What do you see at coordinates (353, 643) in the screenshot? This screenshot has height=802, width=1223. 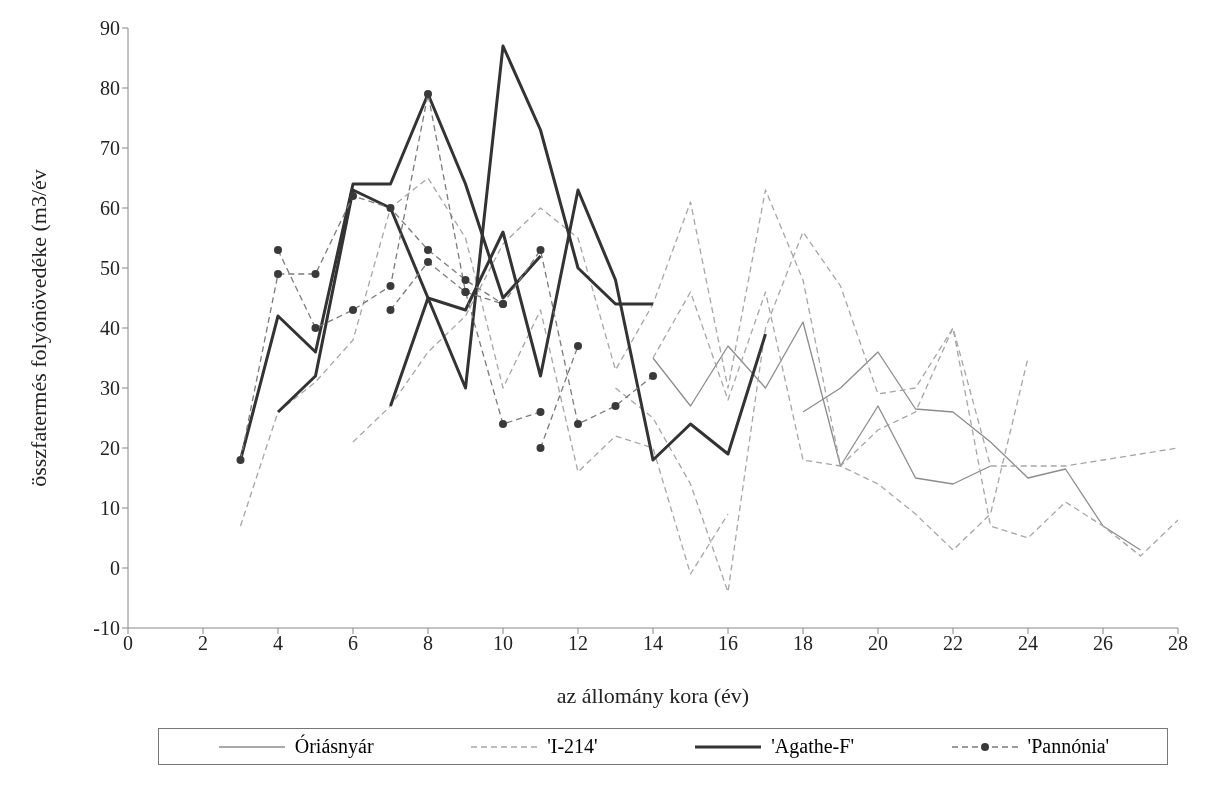 I see `x-tick-label: 6` at bounding box center [353, 643].